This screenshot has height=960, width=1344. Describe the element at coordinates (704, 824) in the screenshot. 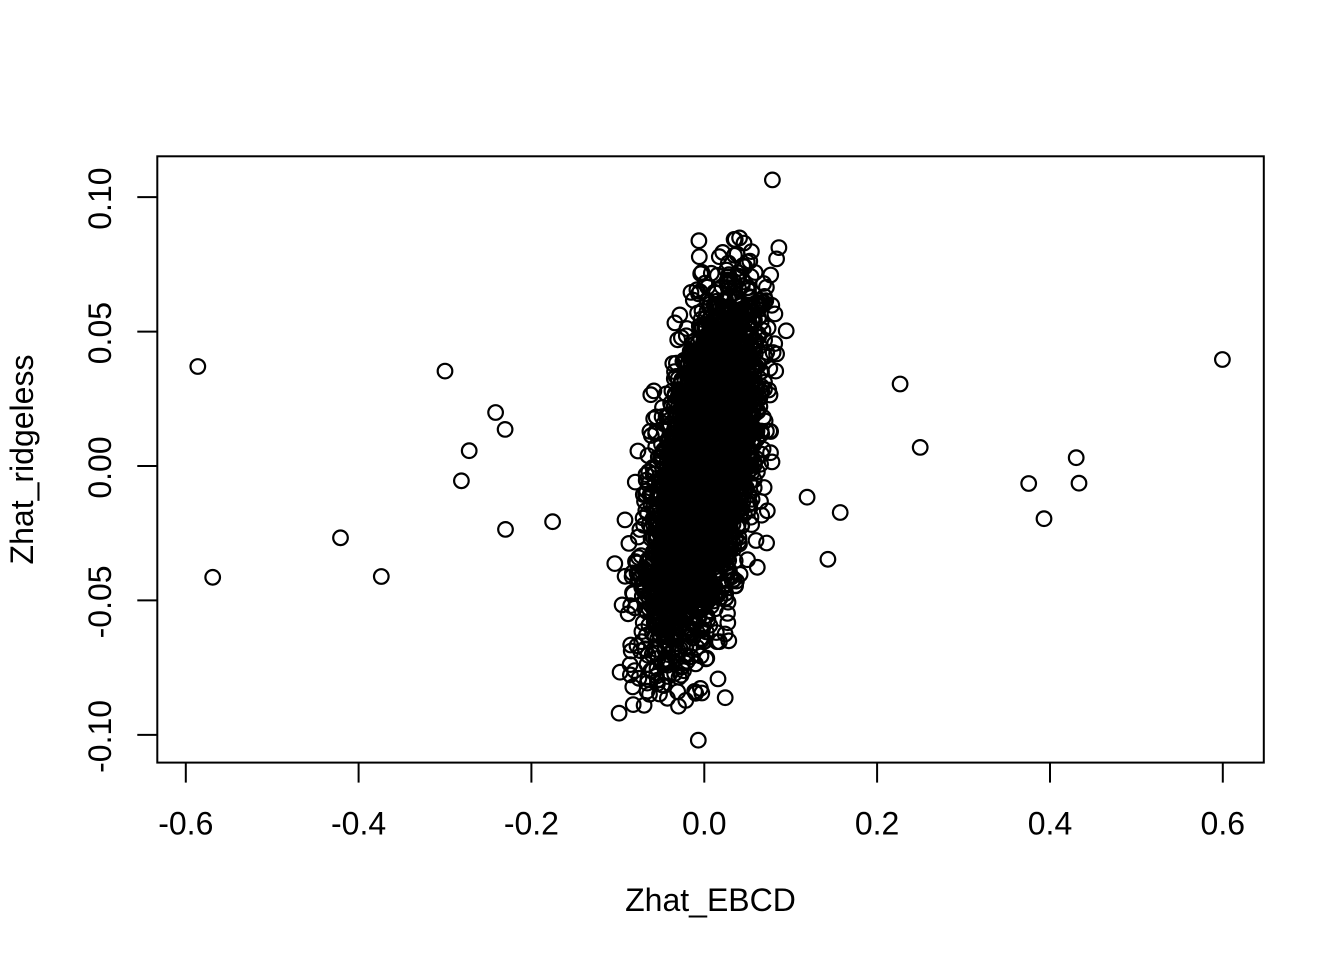

I see `svg-text: 0.0` at that location.